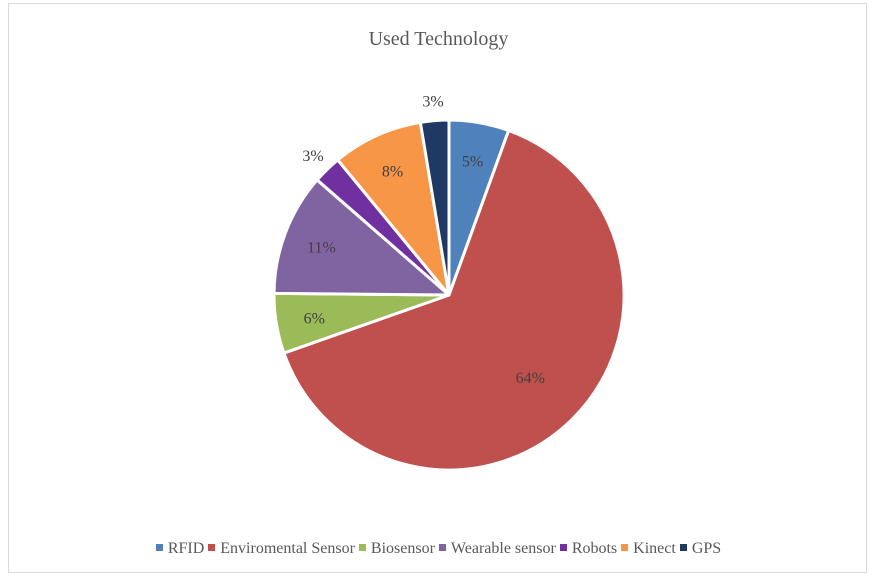 This screenshot has height=579, width=877. I want to click on legend-item-rfid: RFID, so click(180, 549).